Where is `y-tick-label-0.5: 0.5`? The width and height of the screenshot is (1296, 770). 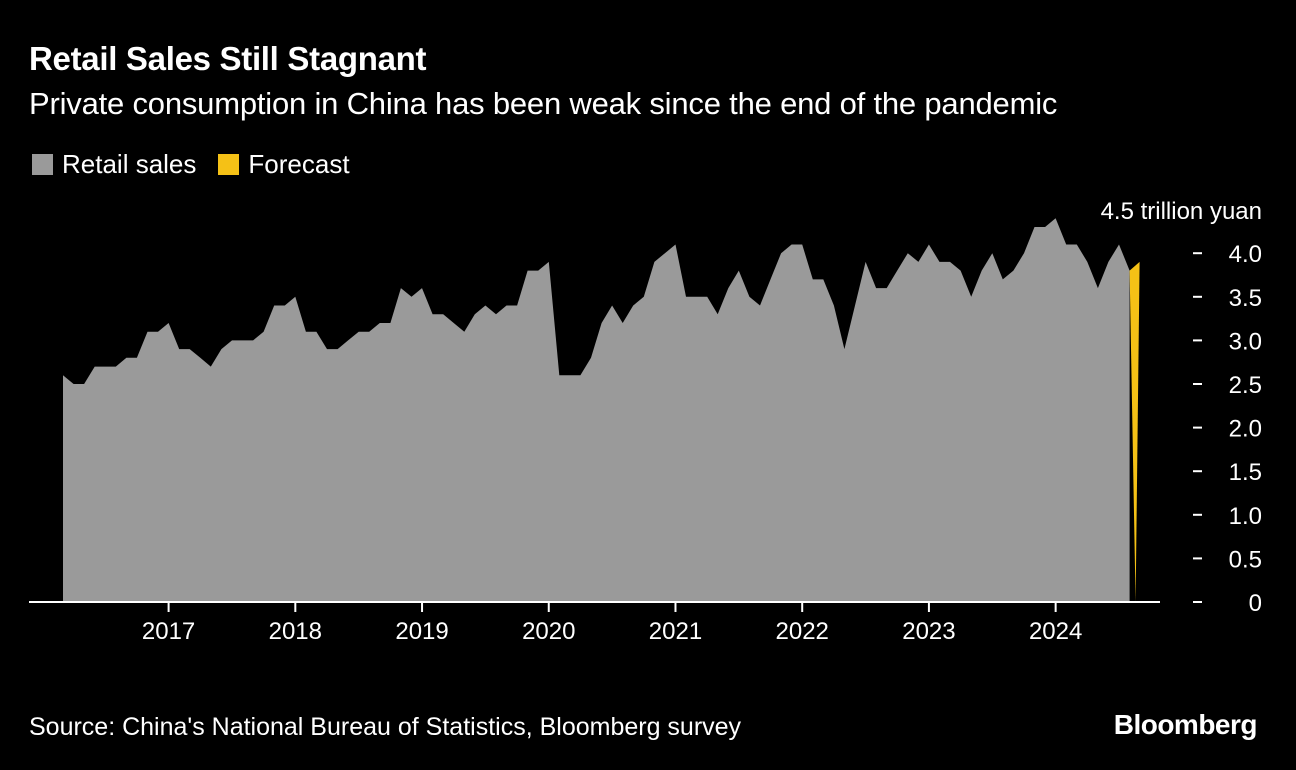
y-tick-label-0.5: 0.5 is located at coordinates (1245, 559).